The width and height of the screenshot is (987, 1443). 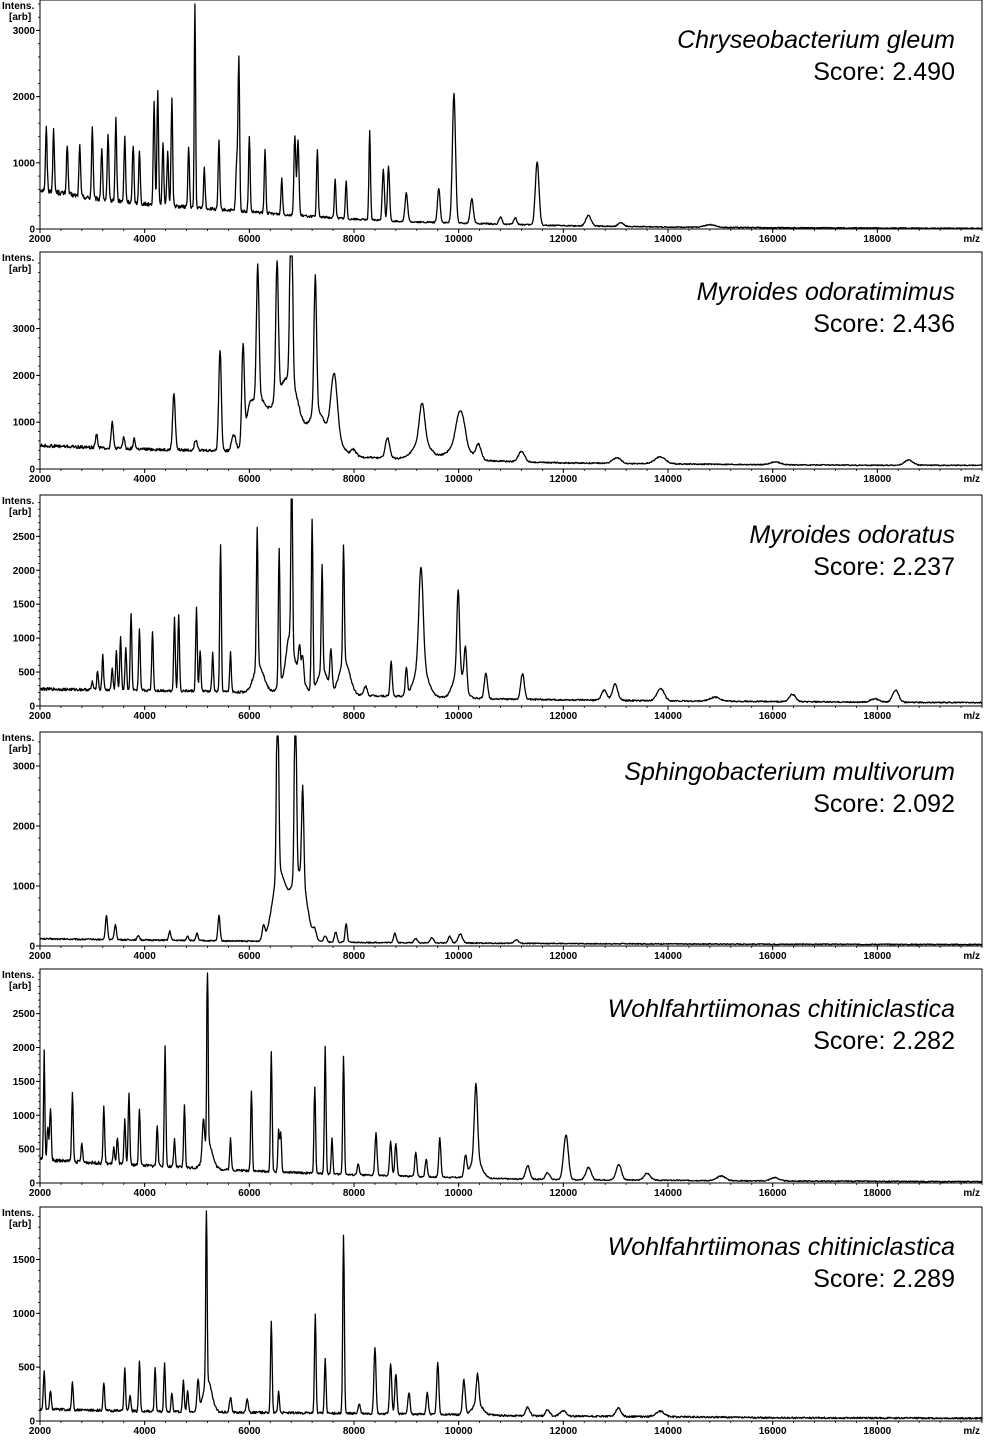 What do you see at coordinates (781, 1009) in the screenshot?
I see `species-name: Wohlfahrtiimonas chitiniclastica` at bounding box center [781, 1009].